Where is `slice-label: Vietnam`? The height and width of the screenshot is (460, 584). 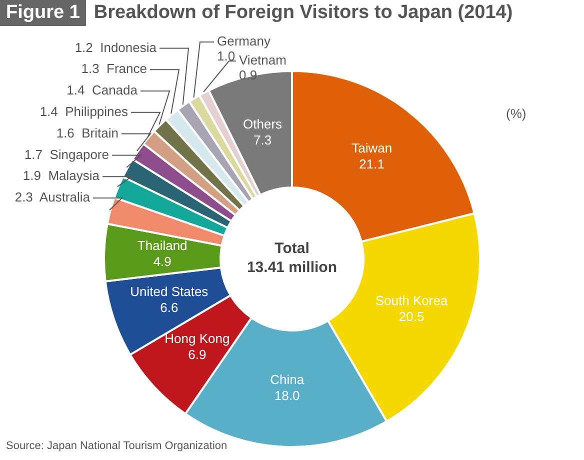 slice-label: Vietnam is located at coordinates (262, 60).